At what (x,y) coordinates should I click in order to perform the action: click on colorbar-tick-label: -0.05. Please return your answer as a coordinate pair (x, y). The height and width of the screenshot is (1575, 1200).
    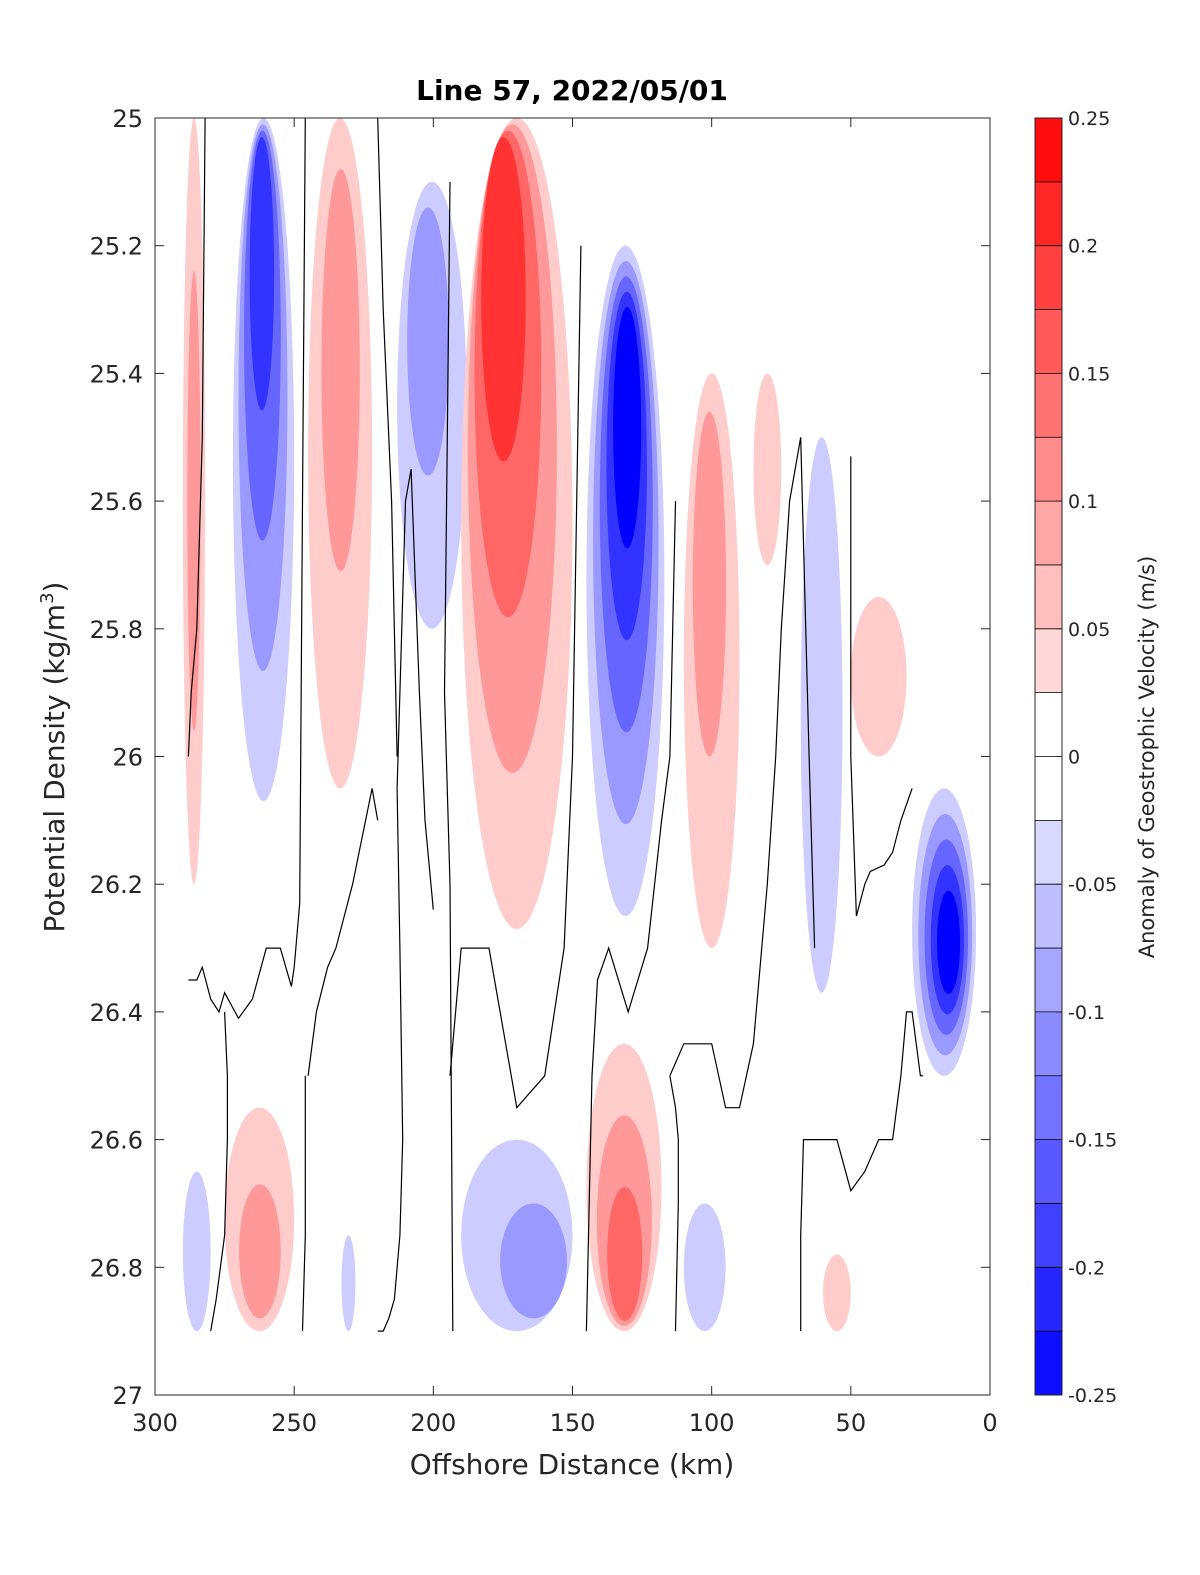
    Looking at the image, I should click on (1092, 885).